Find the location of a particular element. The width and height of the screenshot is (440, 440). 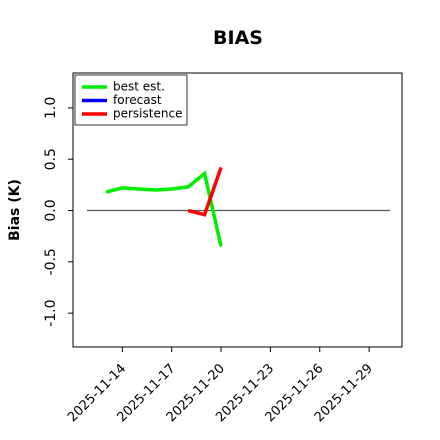

y-axis-label: Bias (K) is located at coordinates (15, 210).